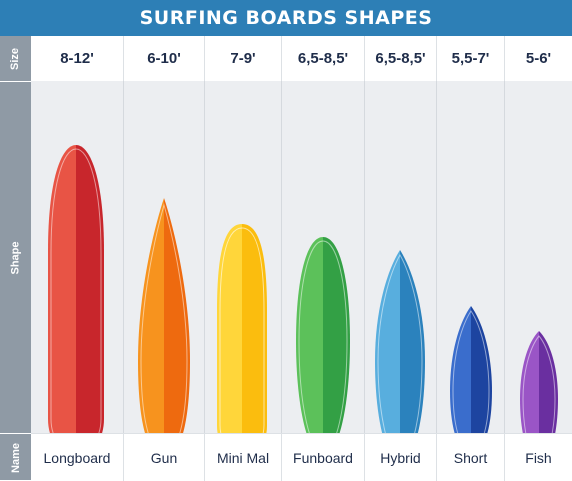  What do you see at coordinates (62, 289) in the screenshot?
I see `longboard-left-half` at bounding box center [62, 289].